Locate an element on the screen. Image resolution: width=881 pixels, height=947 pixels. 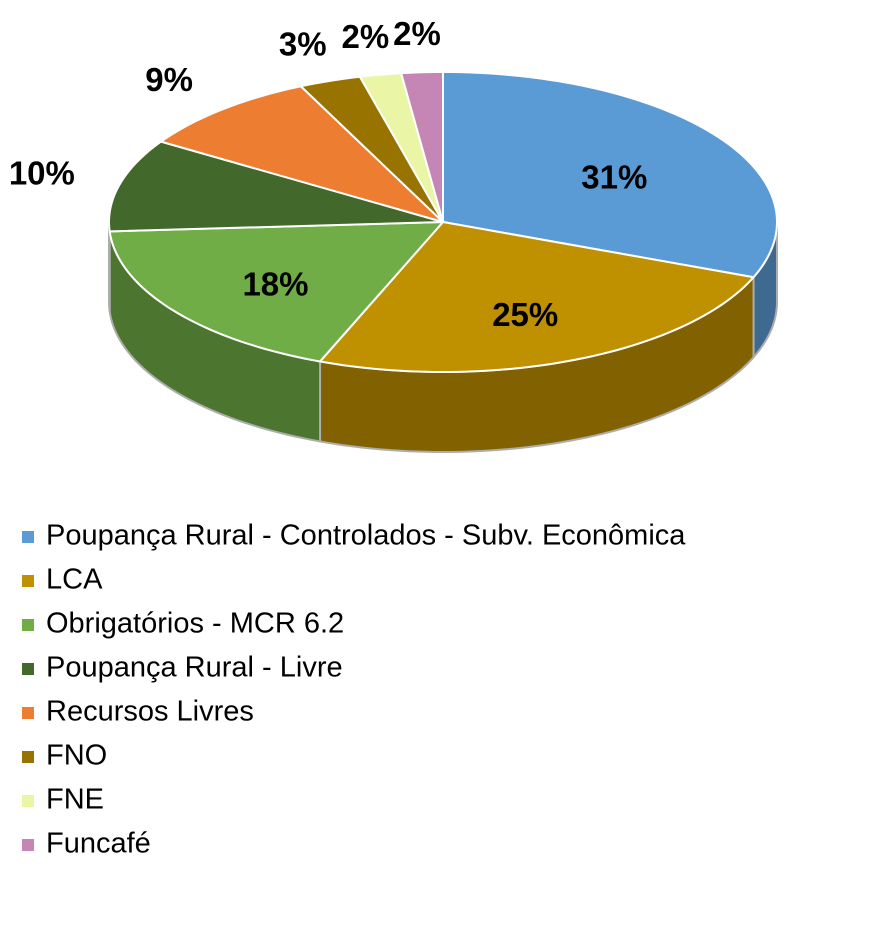
legend-label: LCA is located at coordinates (74, 580).